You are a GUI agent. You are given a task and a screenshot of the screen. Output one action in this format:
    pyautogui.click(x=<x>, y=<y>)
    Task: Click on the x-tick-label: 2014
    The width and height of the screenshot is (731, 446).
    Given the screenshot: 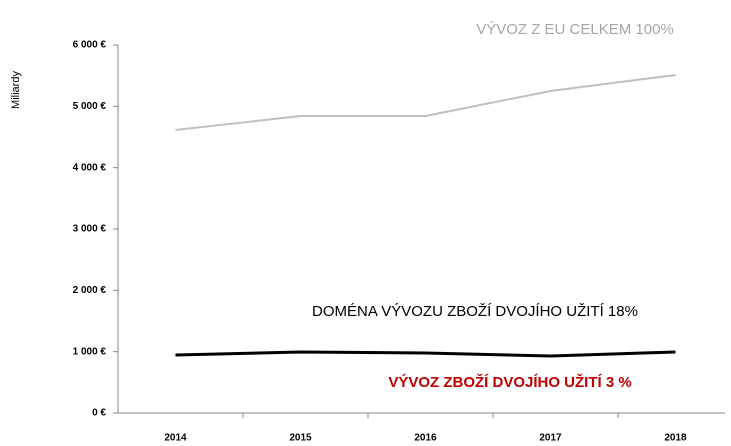 What is the action you would take?
    pyautogui.click(x=175, y=438)
    